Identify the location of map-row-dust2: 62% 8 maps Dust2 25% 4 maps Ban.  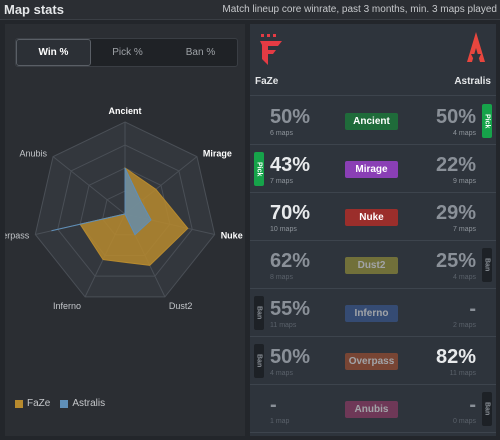
(373, 265).